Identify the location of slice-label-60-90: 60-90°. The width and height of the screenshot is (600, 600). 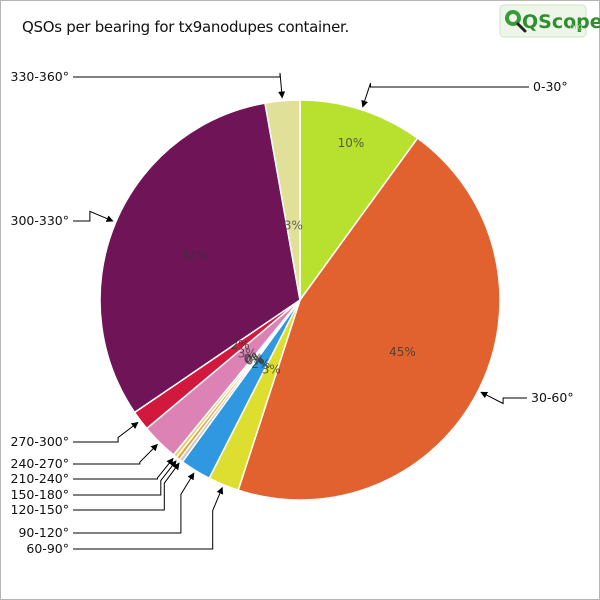
(47, 548).